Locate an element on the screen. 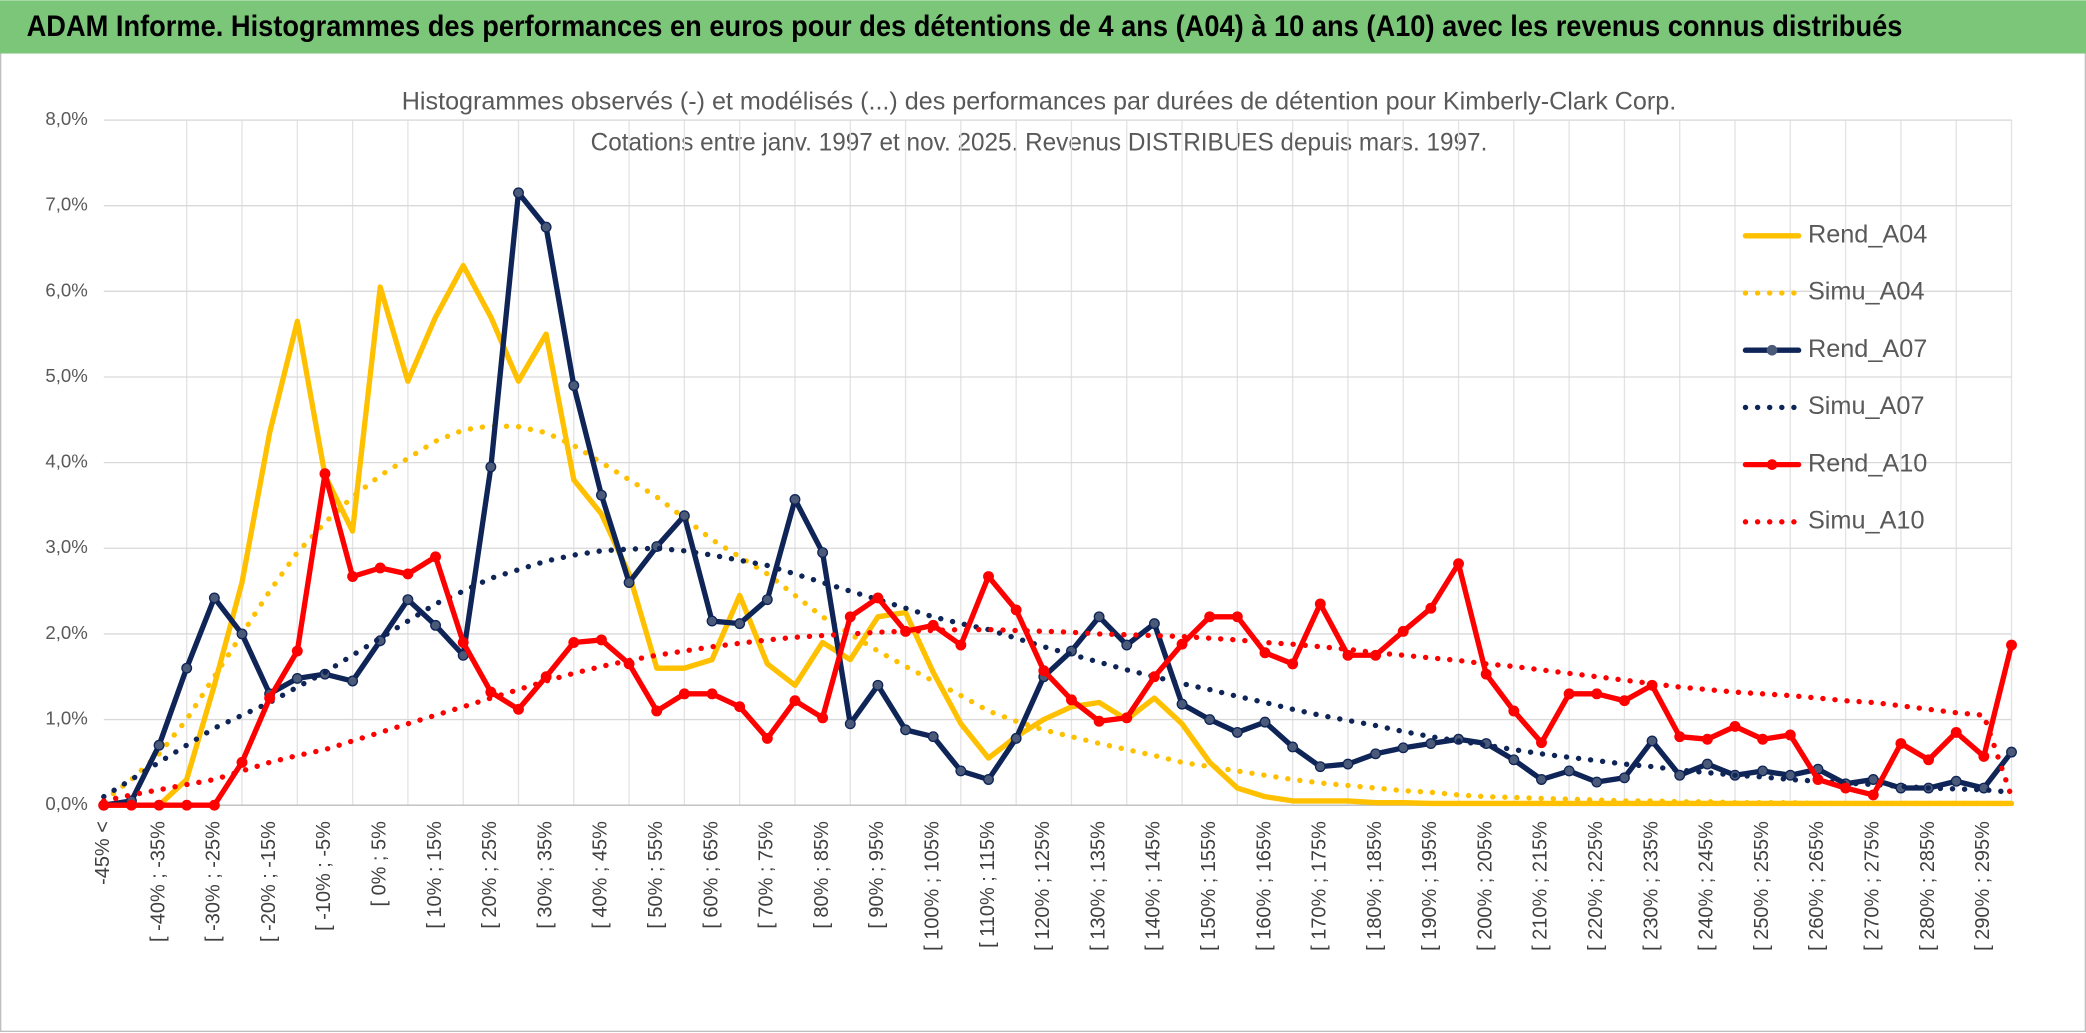  x-tick-label: [ 200% ; 205% is located at coordinates (1485, 886).